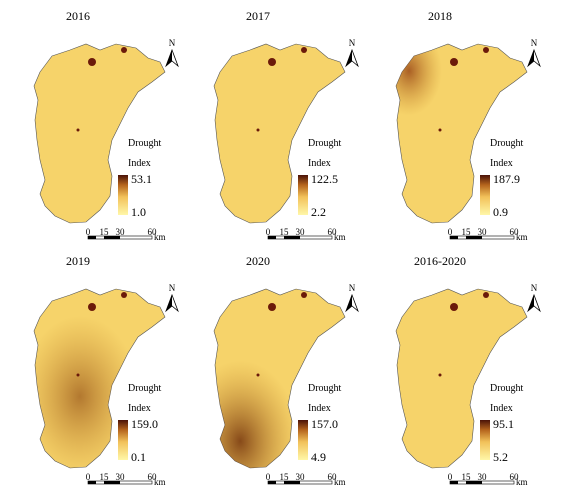  I want to click on legend-max: 187.9, so click(506, 179).